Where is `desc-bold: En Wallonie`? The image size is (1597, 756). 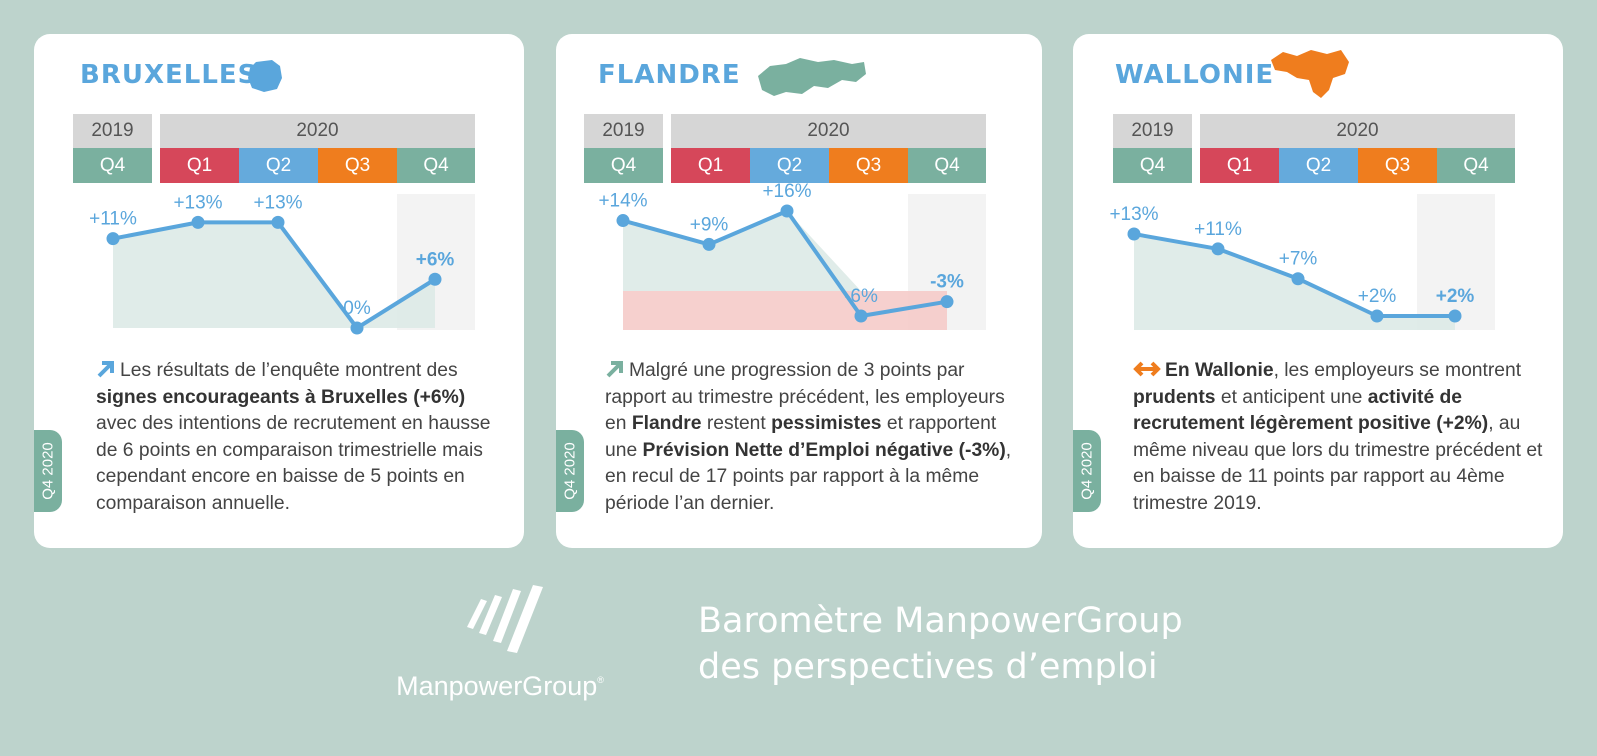 desc-bold: En Wallonie is located at coordinates (1219, 370).